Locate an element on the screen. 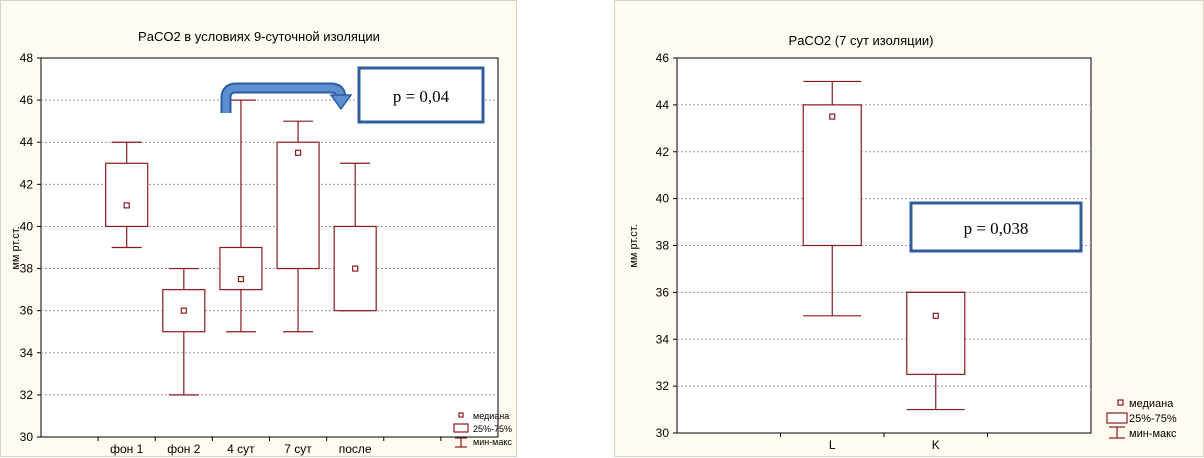 This screenshot has width=1204, height=458. box-после is located at coordinates (355, 237).